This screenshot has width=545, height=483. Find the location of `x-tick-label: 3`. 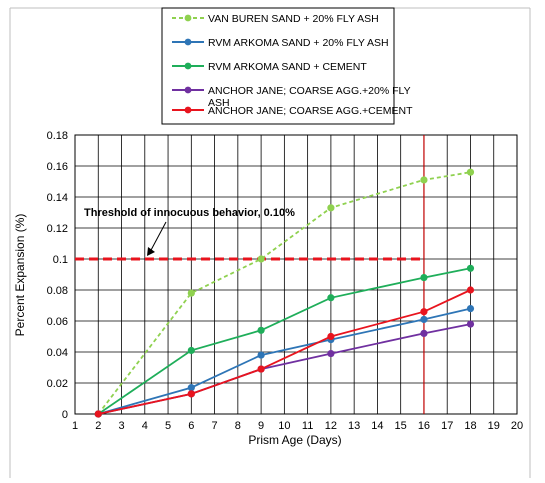

x-tick-label: 3 is located at coordinates (121, 426).